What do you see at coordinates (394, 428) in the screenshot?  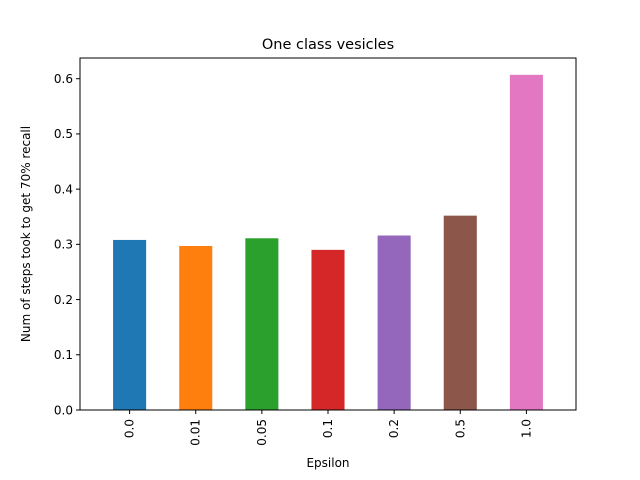 I see `x-tick-label: 0.2` at bounding box center [394, 428].